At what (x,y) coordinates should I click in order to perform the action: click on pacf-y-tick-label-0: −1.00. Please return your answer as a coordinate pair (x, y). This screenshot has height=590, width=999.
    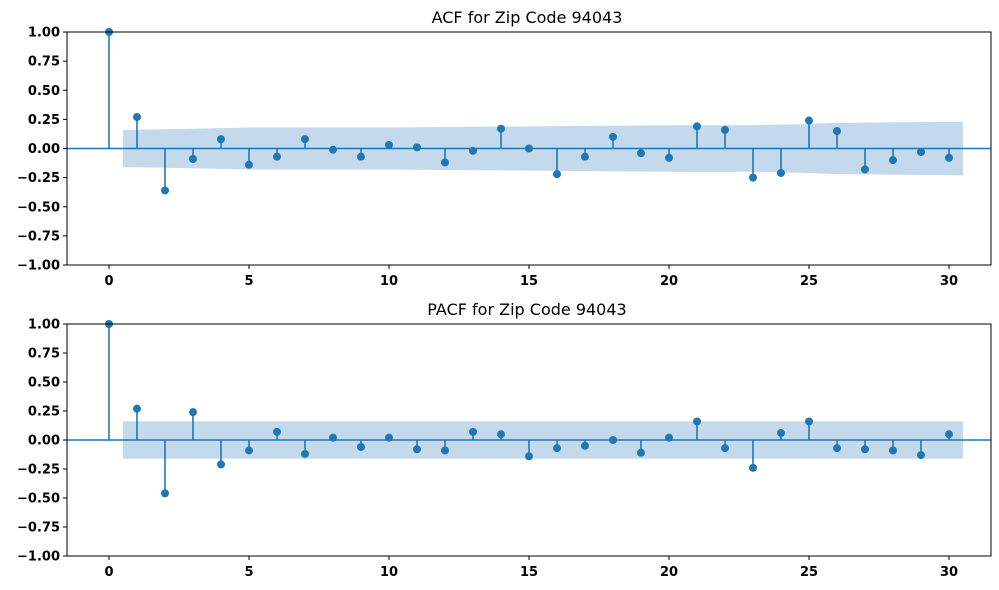
    Looking at the image, I should click on (38, 557).